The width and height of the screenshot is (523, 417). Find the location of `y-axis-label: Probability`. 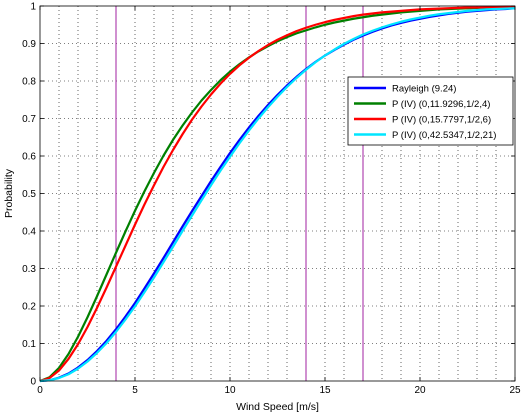

y-axis-label: Probability is located at coordinates (9, 193).